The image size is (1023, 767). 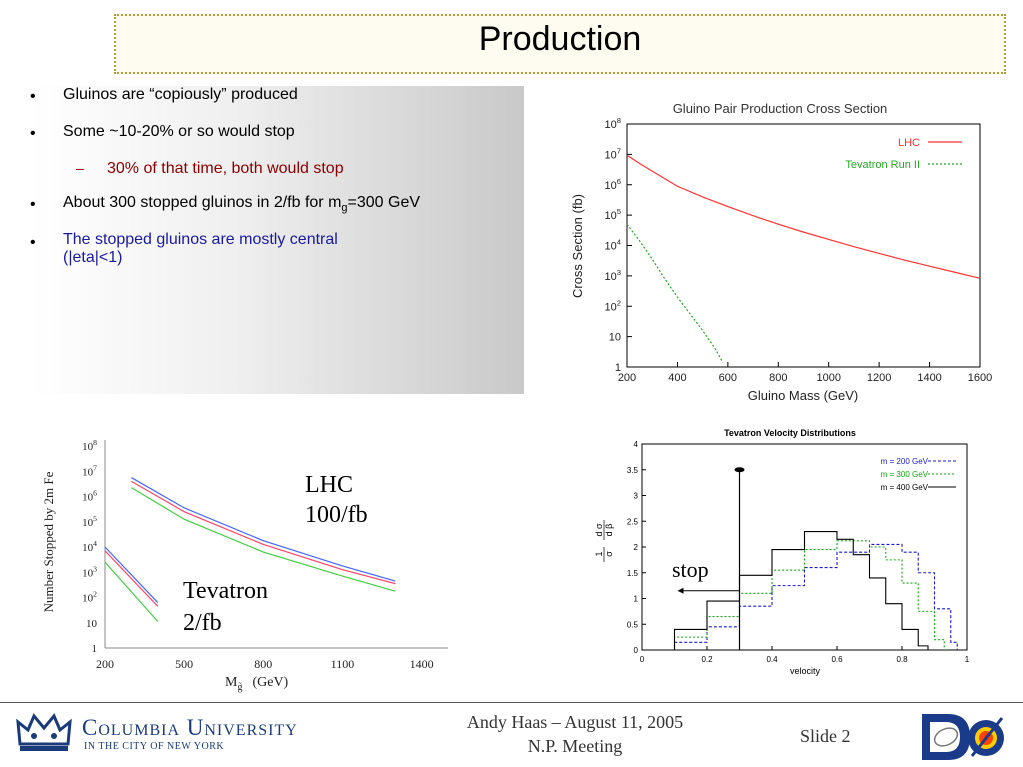 What do you see at coordinates (633, 624) in the screenshot?
I see `y-tick-label: 0.5` at bounding box center [633, 624].